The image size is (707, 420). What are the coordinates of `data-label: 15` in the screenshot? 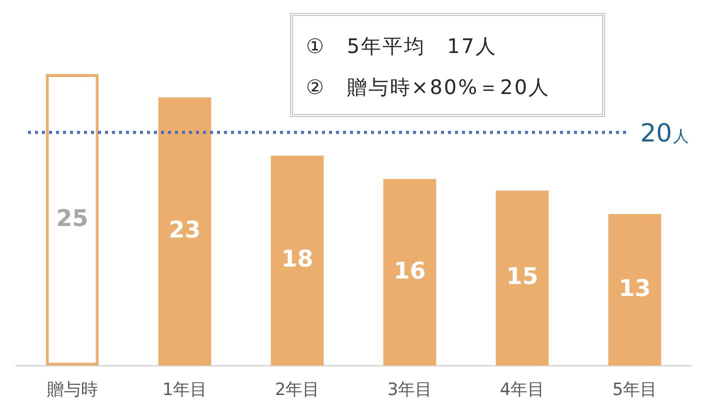 It's located at (522, 277).